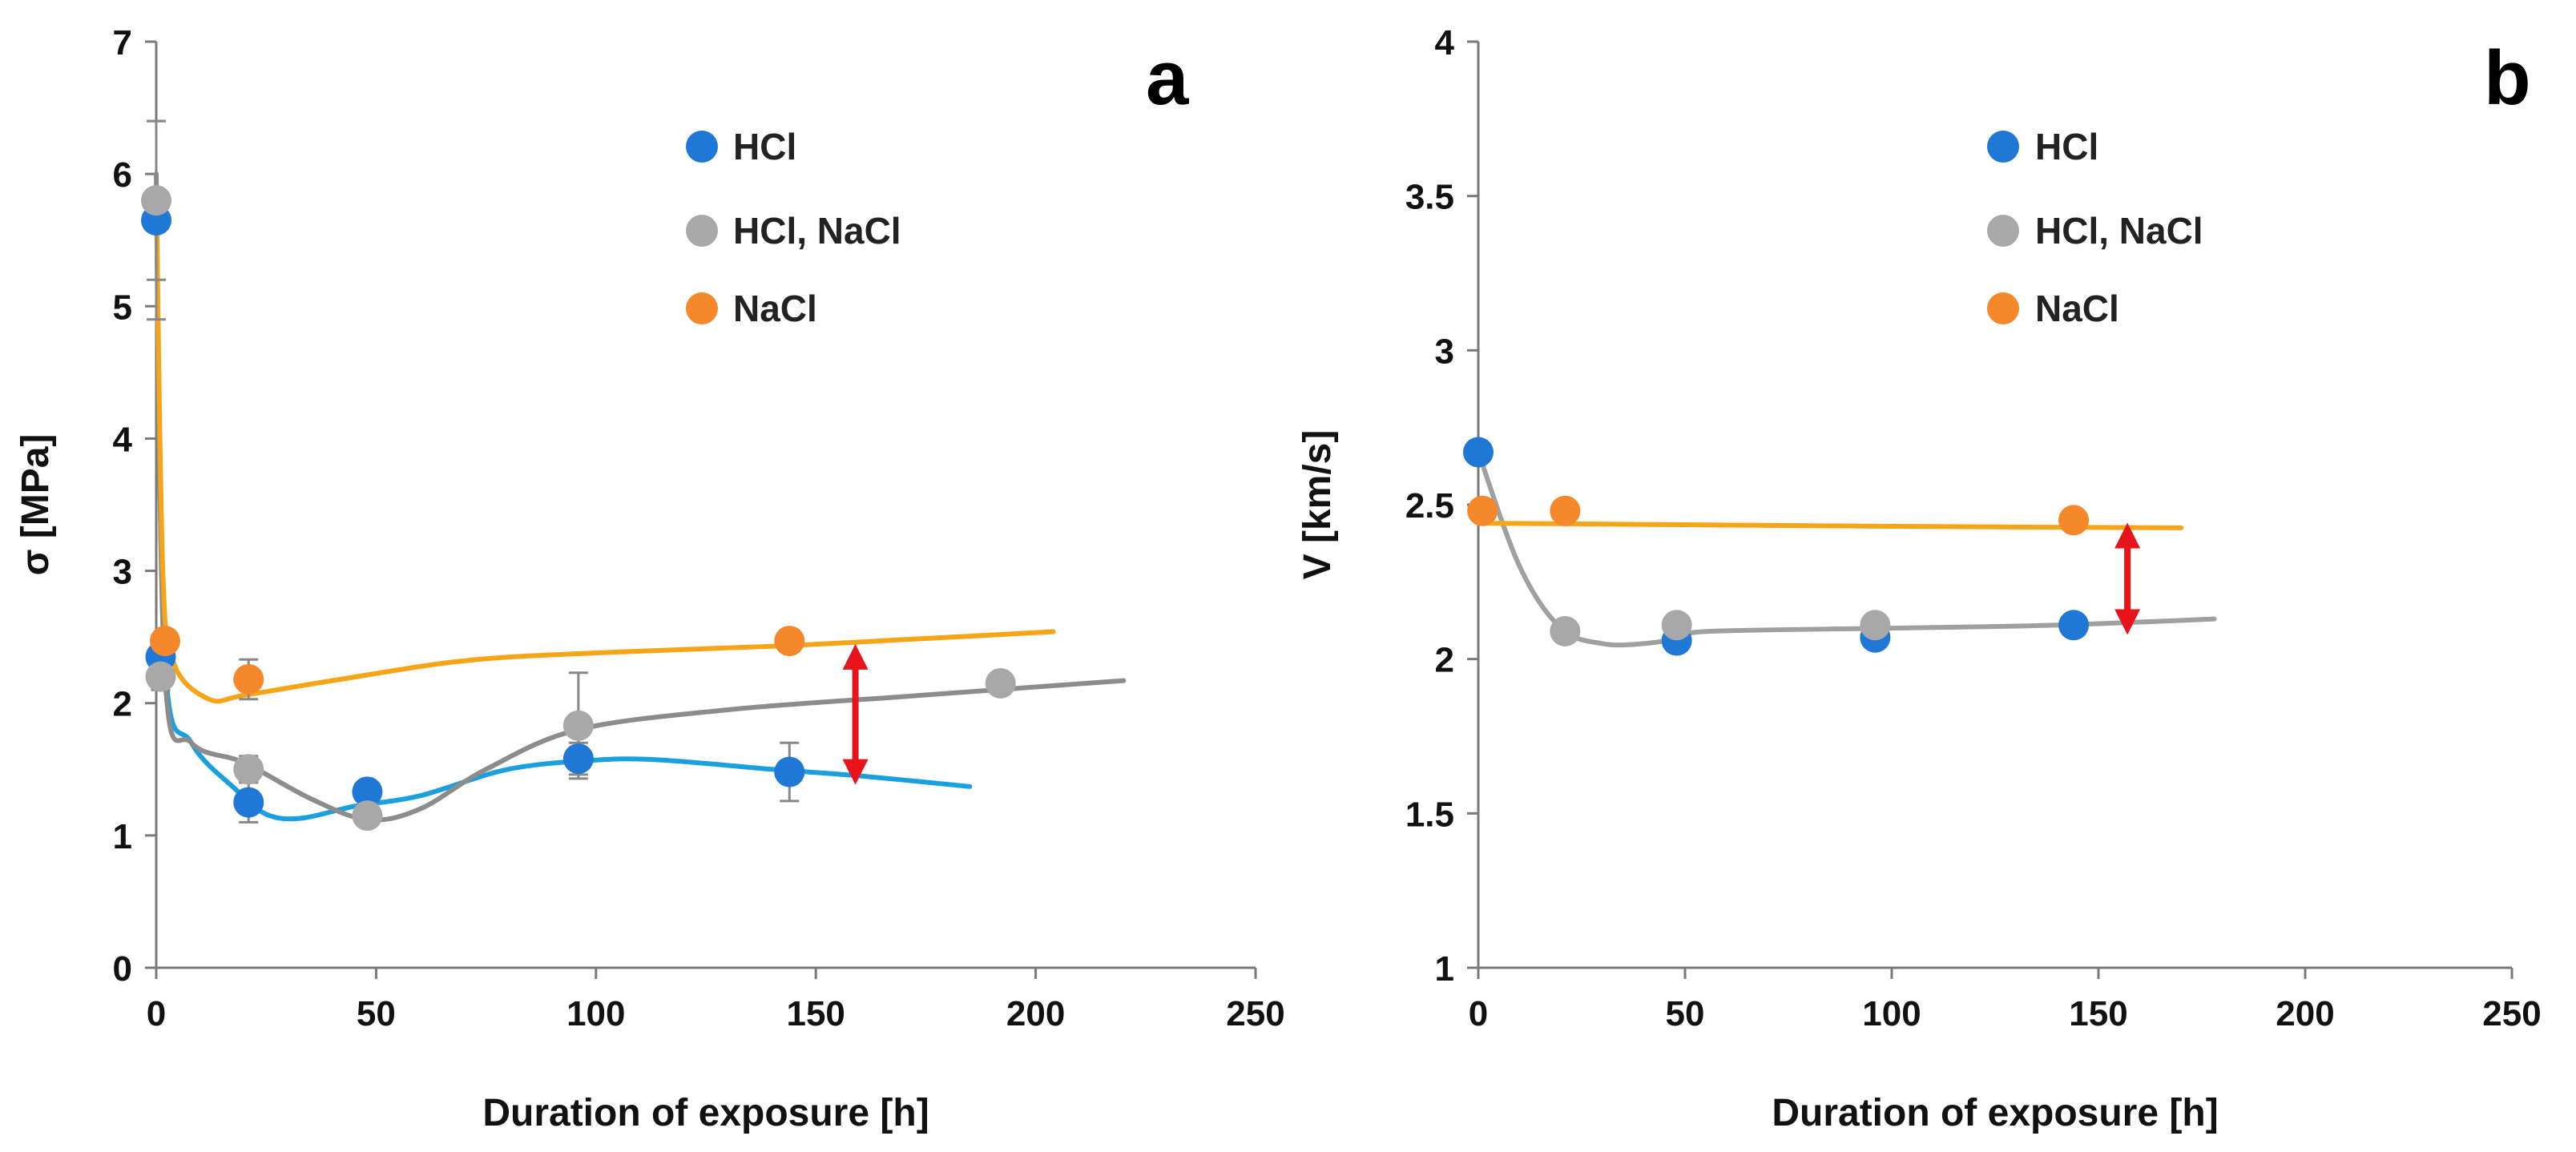 The width and height of the screenshot is (2576, 1152). Describe the element at coordinates (122, 175) in the screenshot. I see `panel-a-y-tick-label: 6` at that location.